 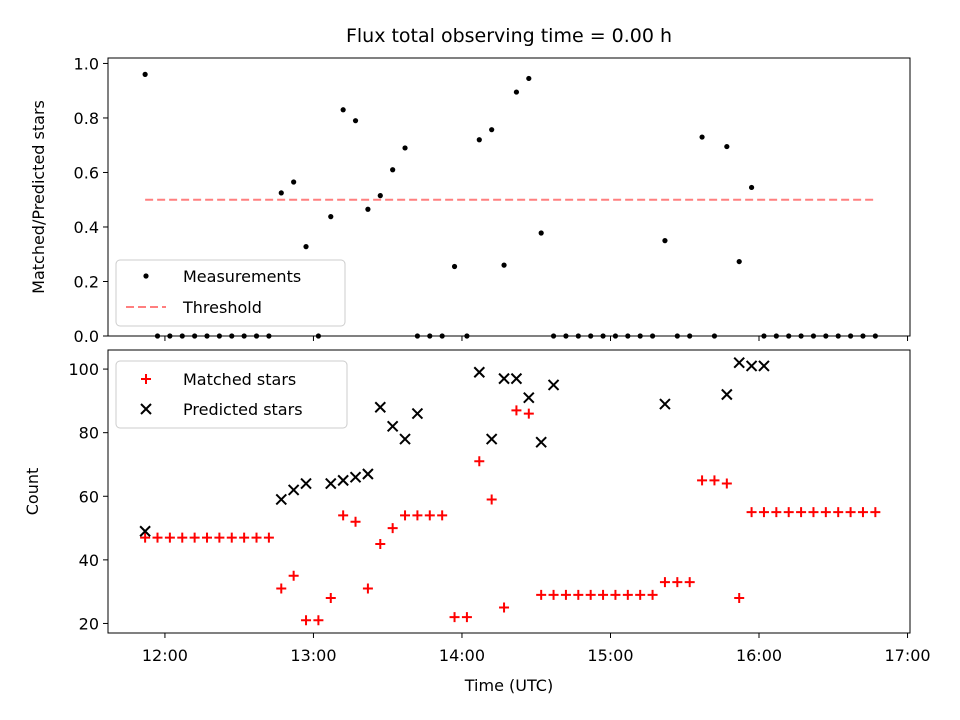 I want to click on legend-matched-marker, so click(x=146, y=379).